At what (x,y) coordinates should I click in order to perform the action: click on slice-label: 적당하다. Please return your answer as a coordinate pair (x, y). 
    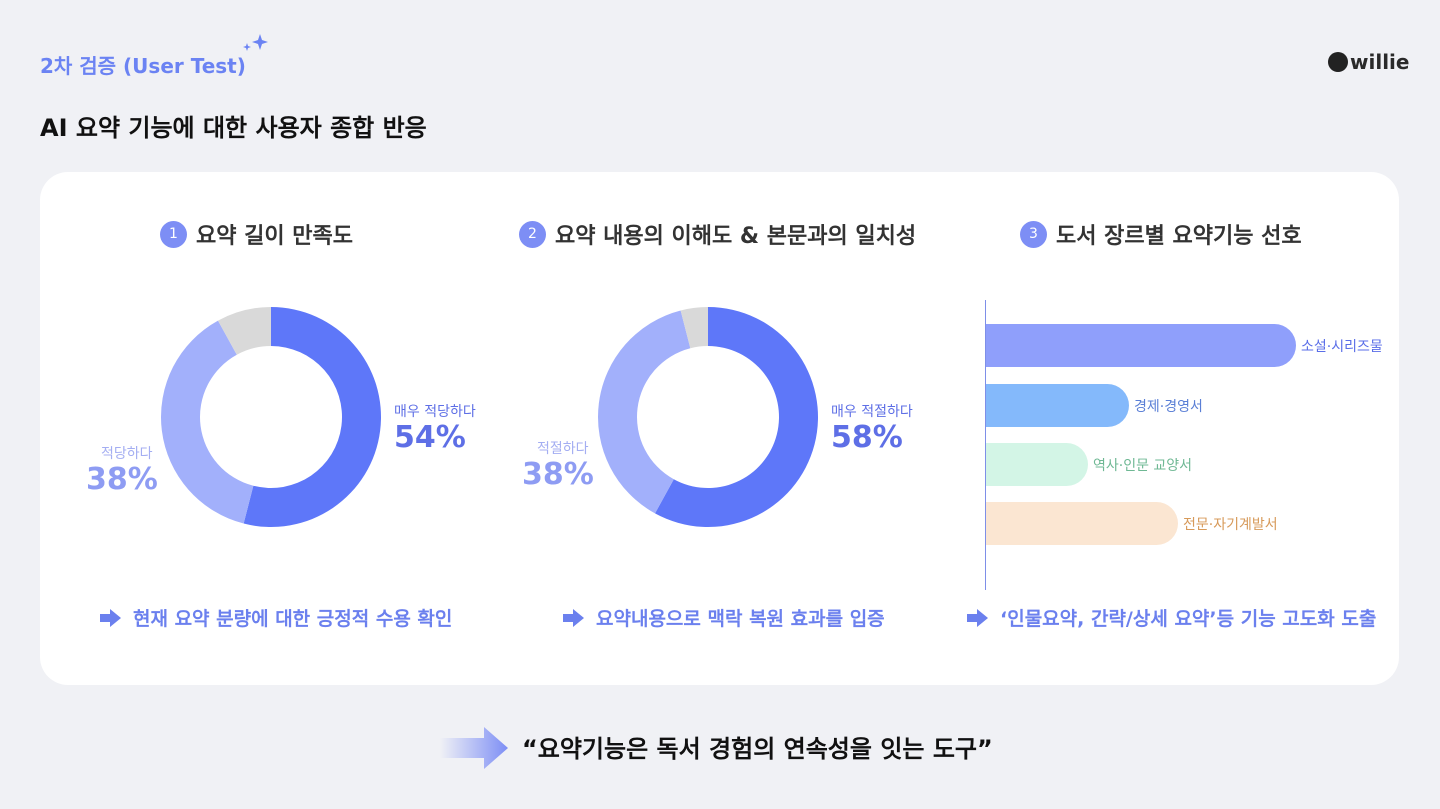
    Looking at the image, I should click on (127, 454).